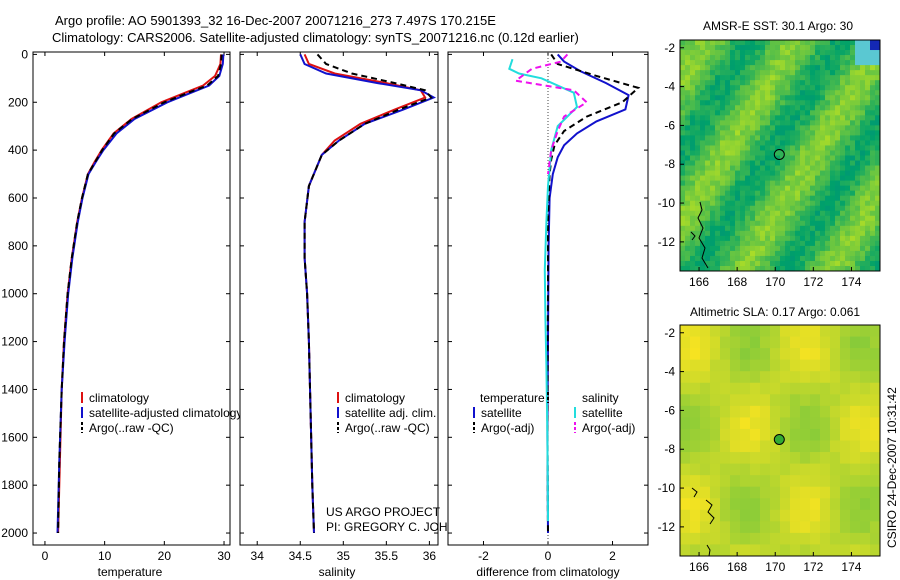  I want to click on x-tick-label: 174, so click(851, 282).